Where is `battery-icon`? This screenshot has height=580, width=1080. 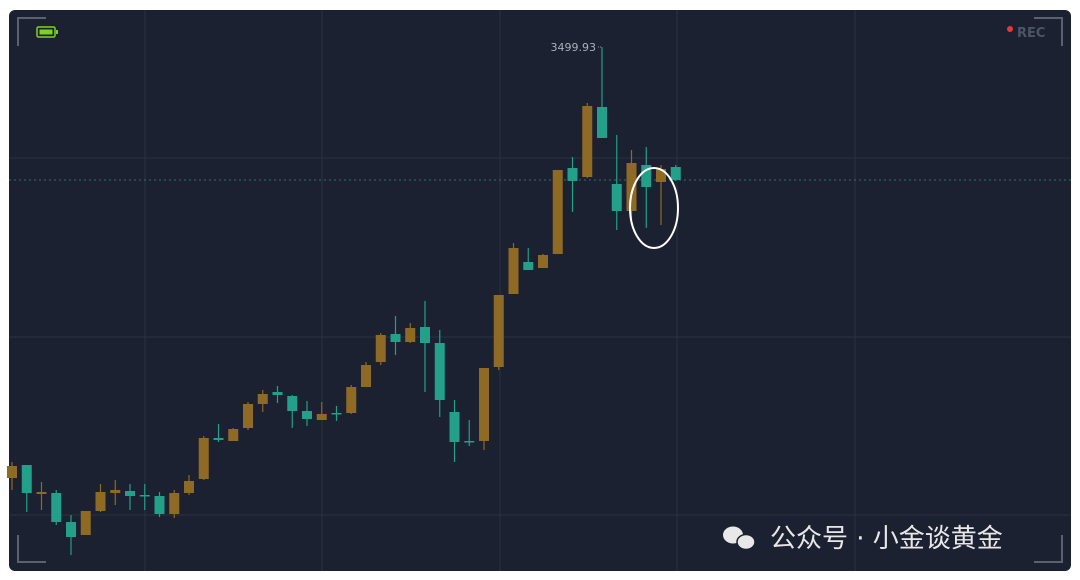
battery-icon is located at coordinates (47, 32).